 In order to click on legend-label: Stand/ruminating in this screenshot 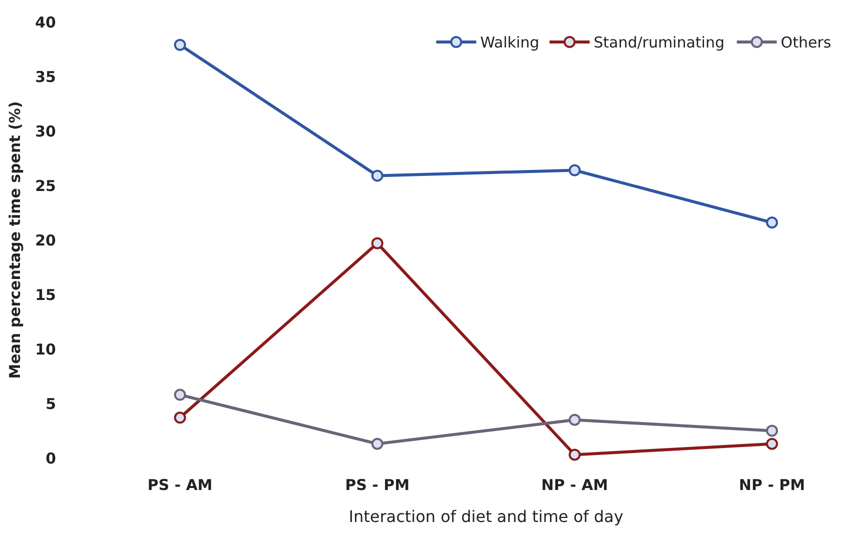, I will do `click(659, 42)`.